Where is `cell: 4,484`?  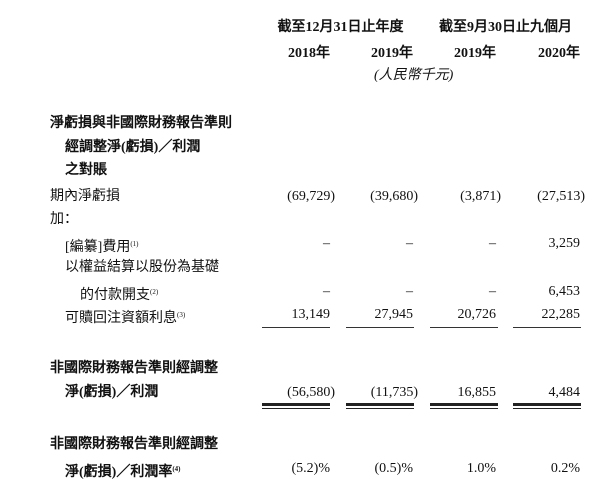
cell: 4,484 is located at coordinates (564, 392).